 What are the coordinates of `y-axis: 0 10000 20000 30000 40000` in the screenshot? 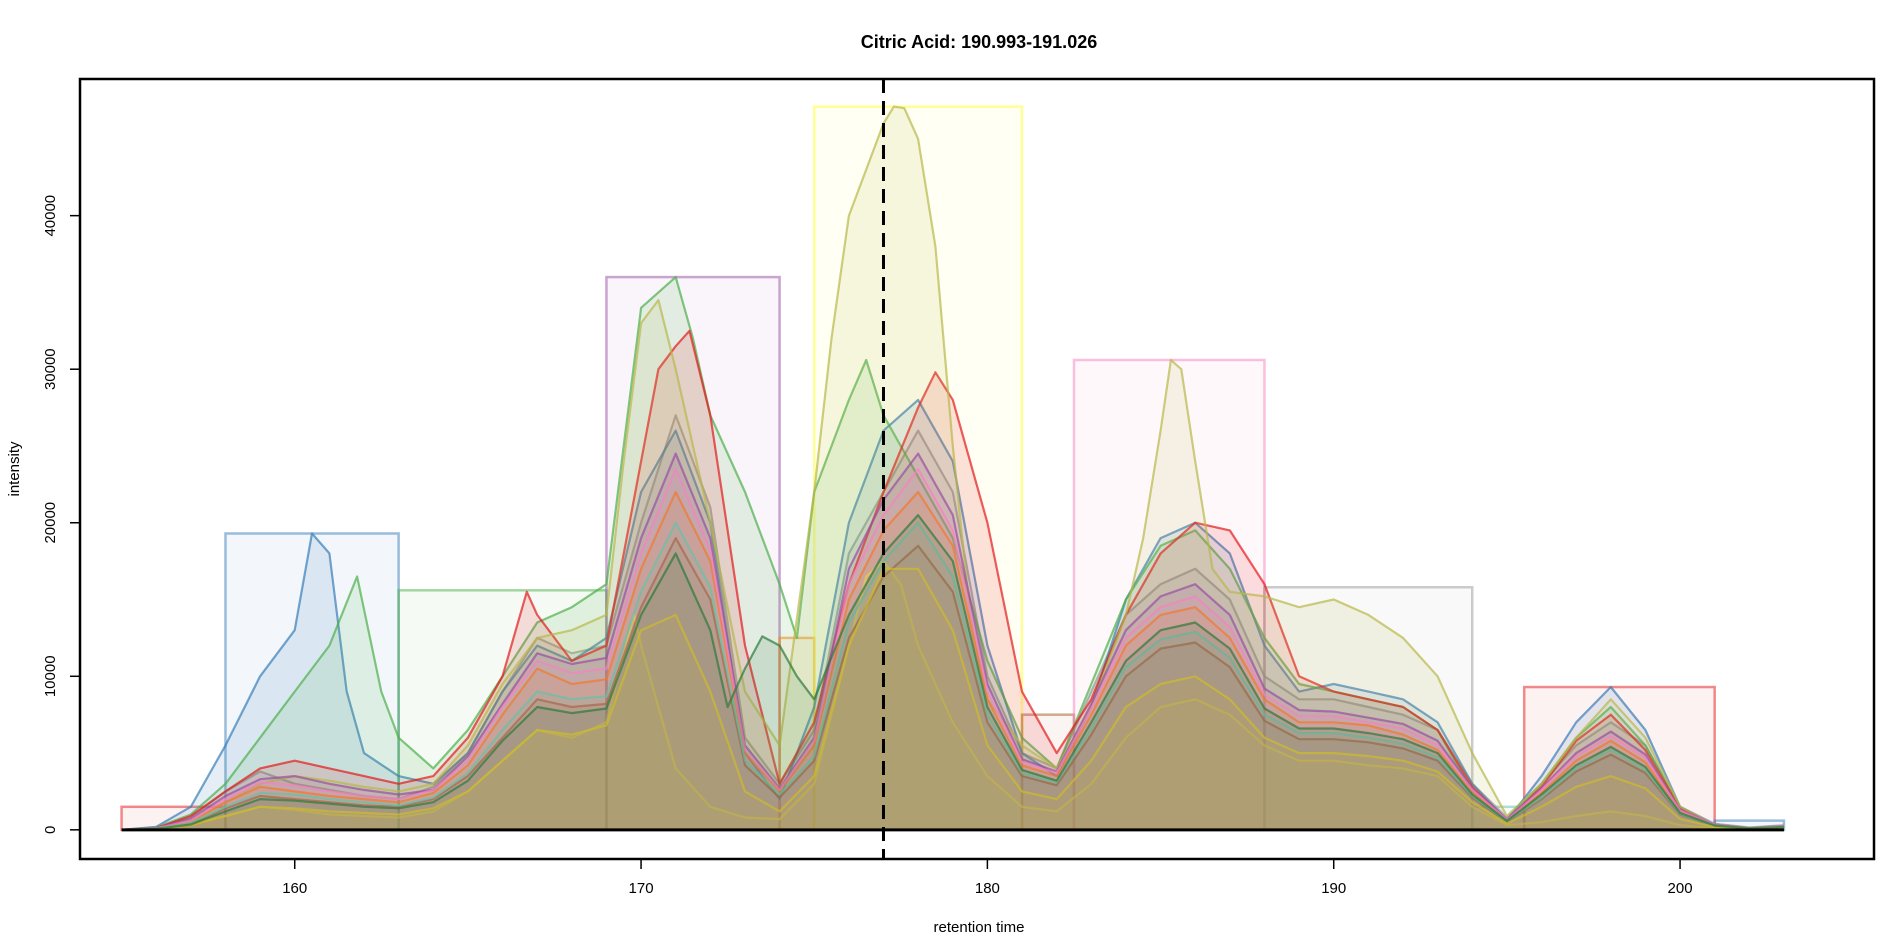 It's located at (61, 514).